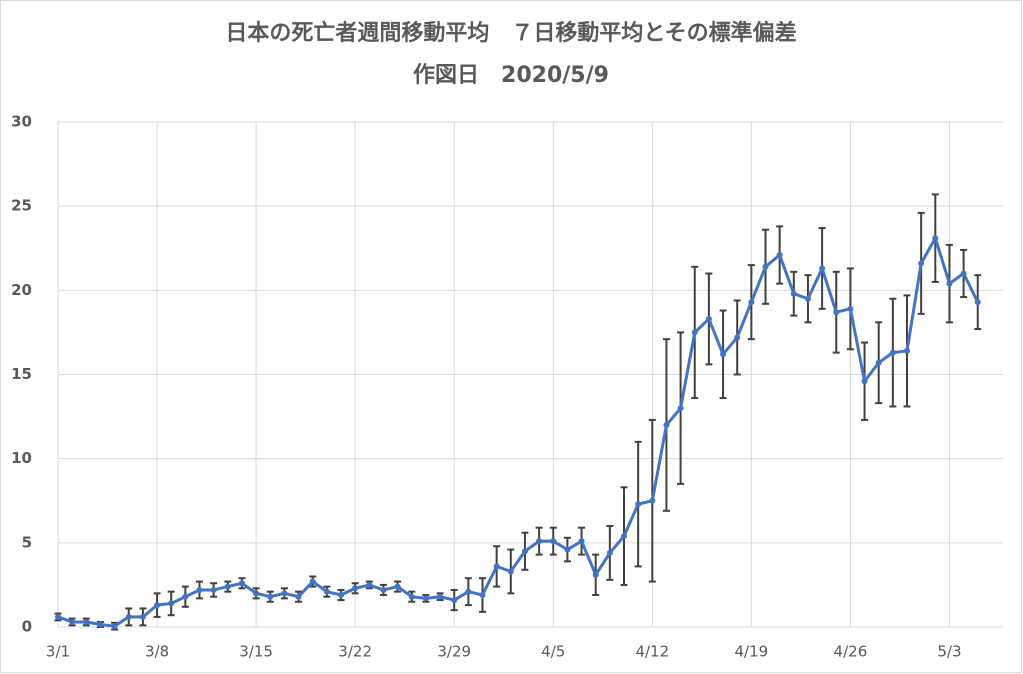  I want to click on y-tick-label: 15, so click(21, 374).